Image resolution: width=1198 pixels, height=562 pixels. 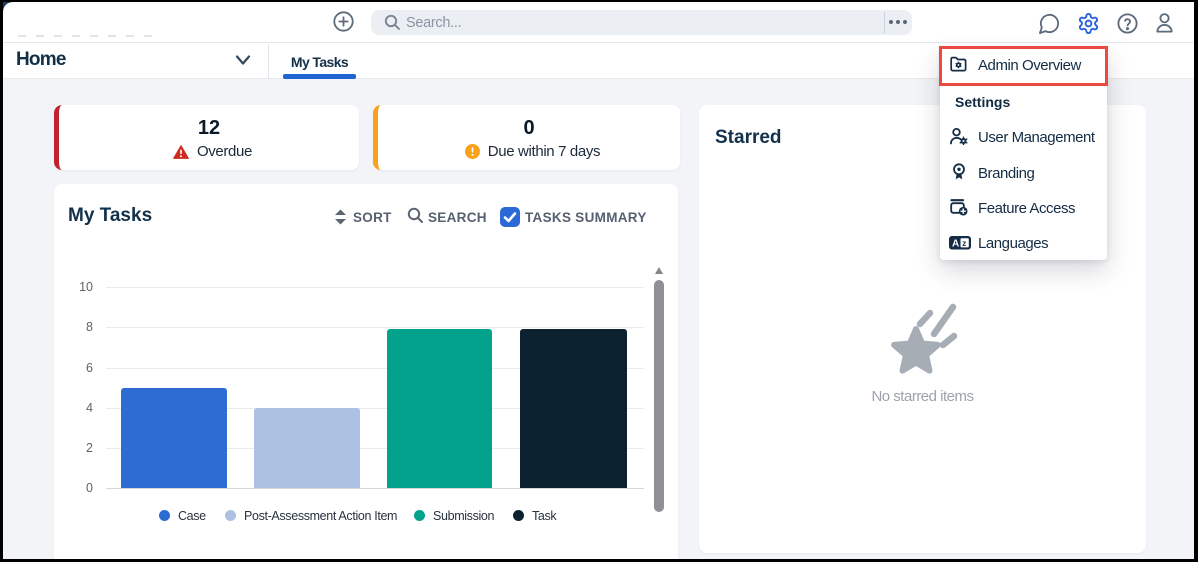 What do you see at coordinates (955, 244) in the screenshot?
I see `svg-text: A` at bounding box center [955, 244].